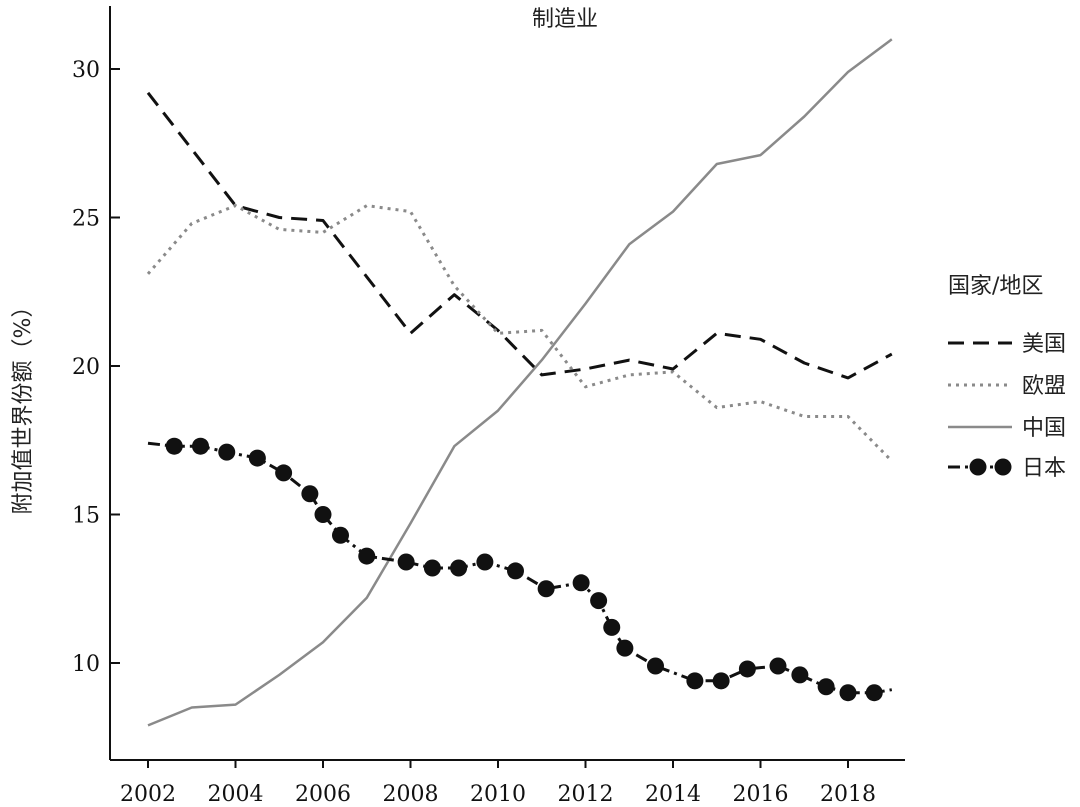 This screenshot has height=807, width=1080. What do you see at coordinates (1044, 344) in the screenshot?
I see `legend-label: 美国` at bounding box center [1044, 344].